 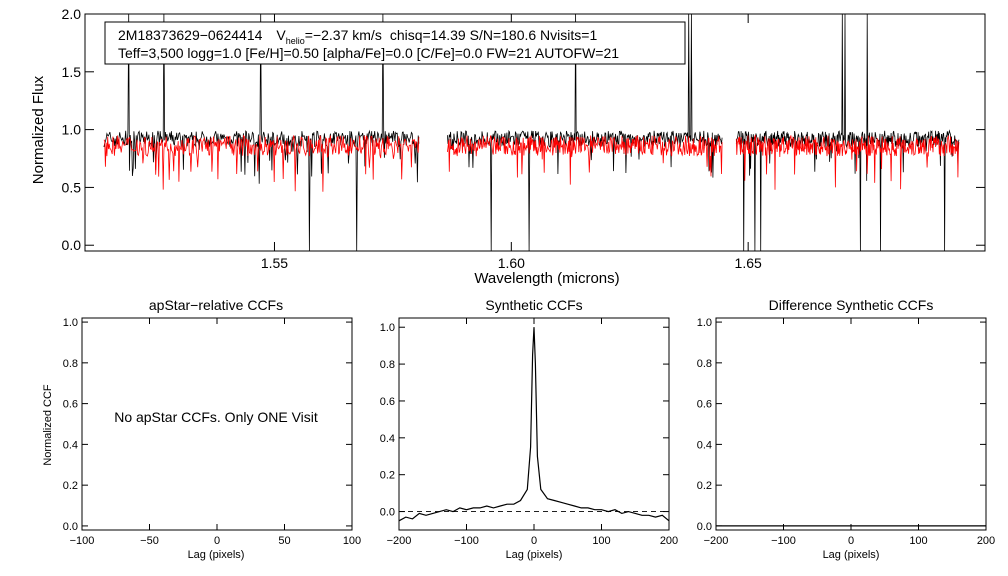 I want to click on difference-ccf-title: Difference Synthetic CCFs, so click(x=851, y=305).